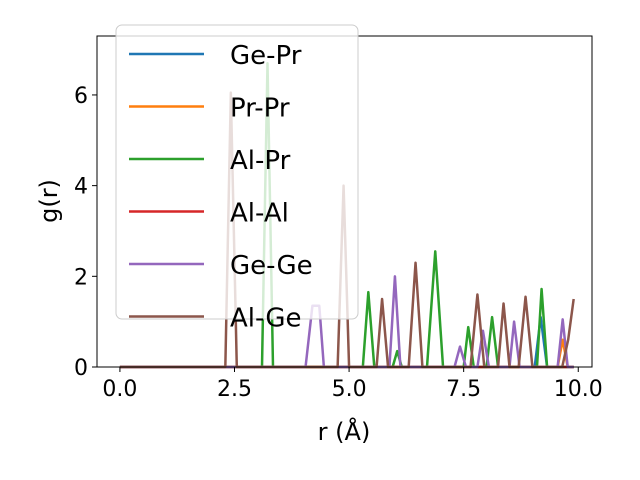  I want to click on legend-label: Al-Pr, so click(260, 161).